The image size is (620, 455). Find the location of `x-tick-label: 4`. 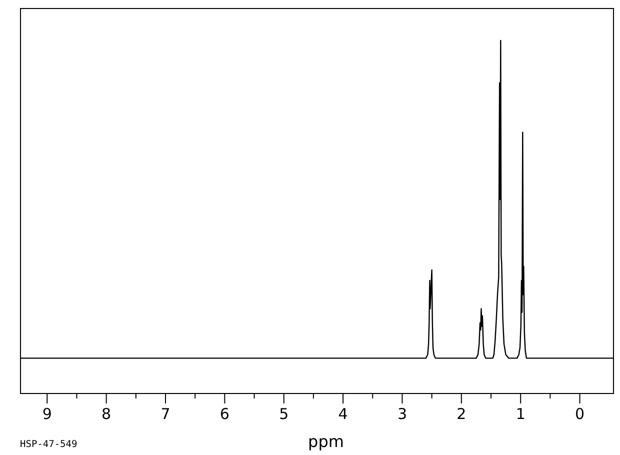

x-tick-label: 4 is located at coordinates (343, 414).